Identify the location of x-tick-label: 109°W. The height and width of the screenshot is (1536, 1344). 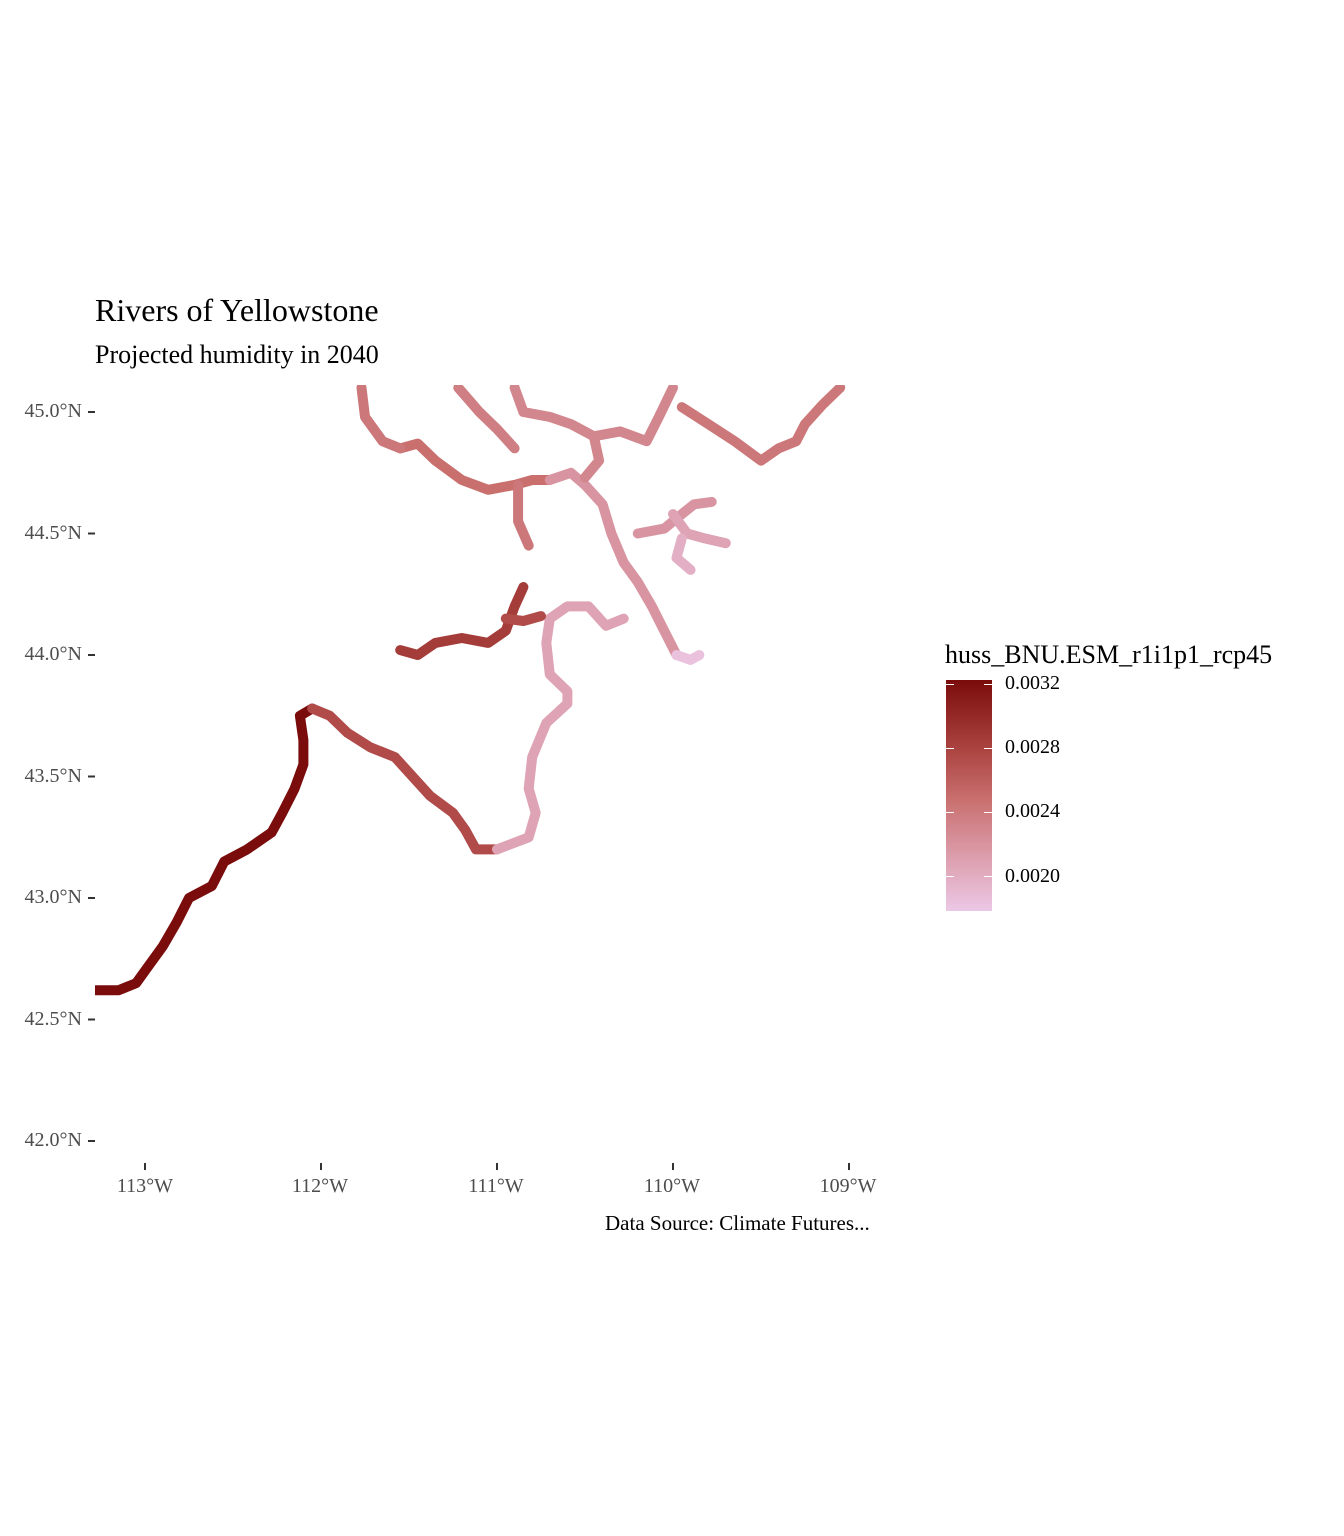
(848, 1186).